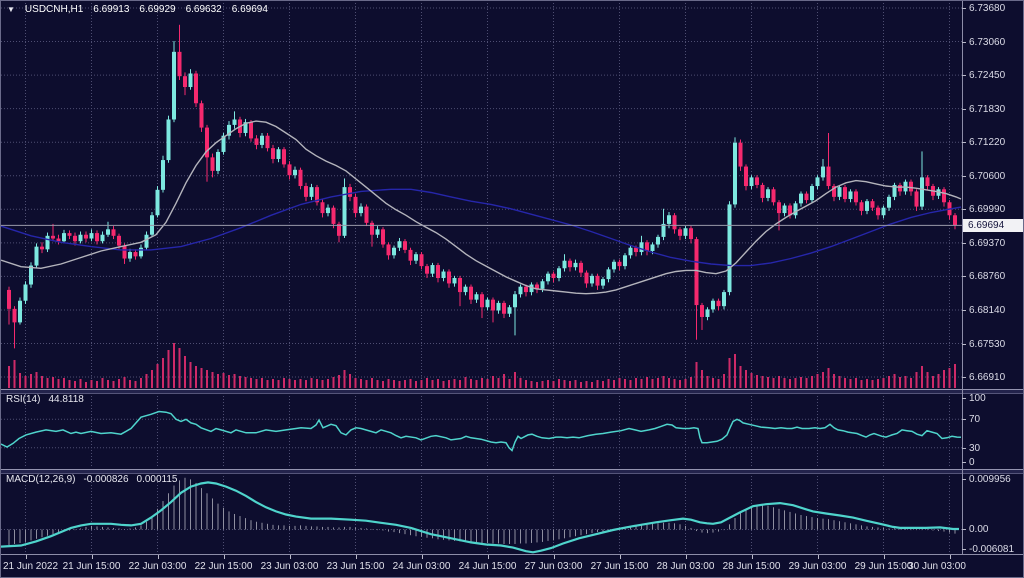  Describe the element at coordinates (482, 365) in the screenshot. I see `volume-layer` at that location.